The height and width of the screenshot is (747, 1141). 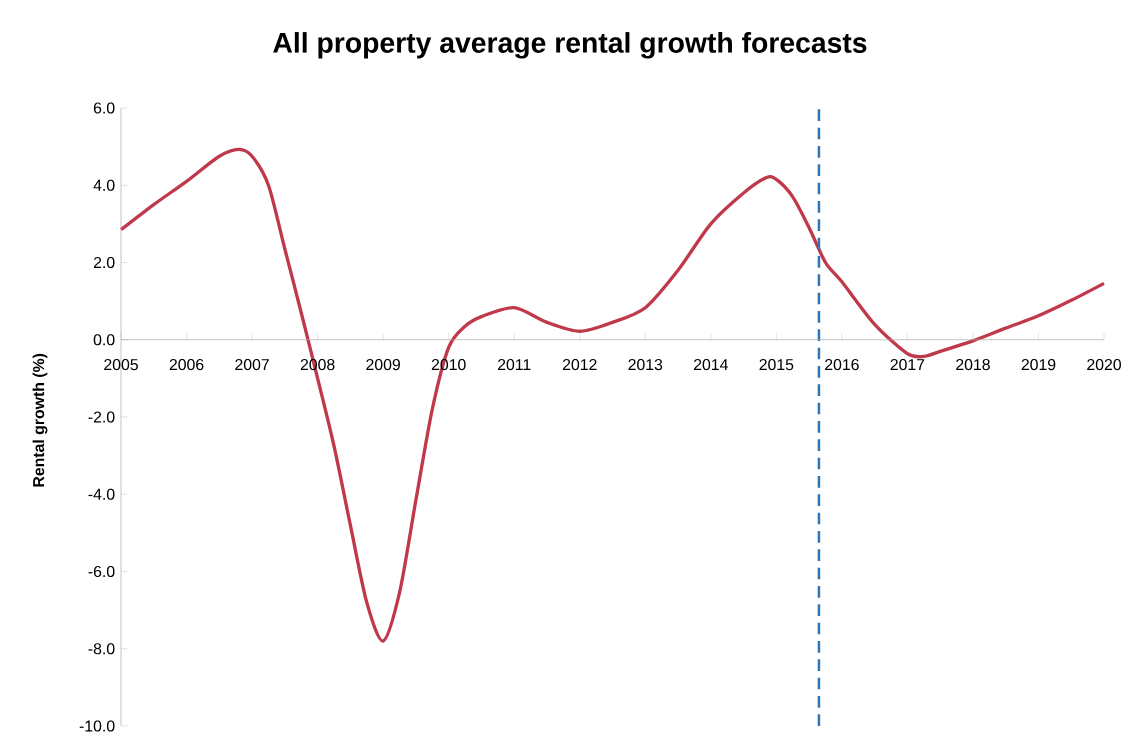 I want to click on y-tick-label: -4.0, so click(x=101, y=494).